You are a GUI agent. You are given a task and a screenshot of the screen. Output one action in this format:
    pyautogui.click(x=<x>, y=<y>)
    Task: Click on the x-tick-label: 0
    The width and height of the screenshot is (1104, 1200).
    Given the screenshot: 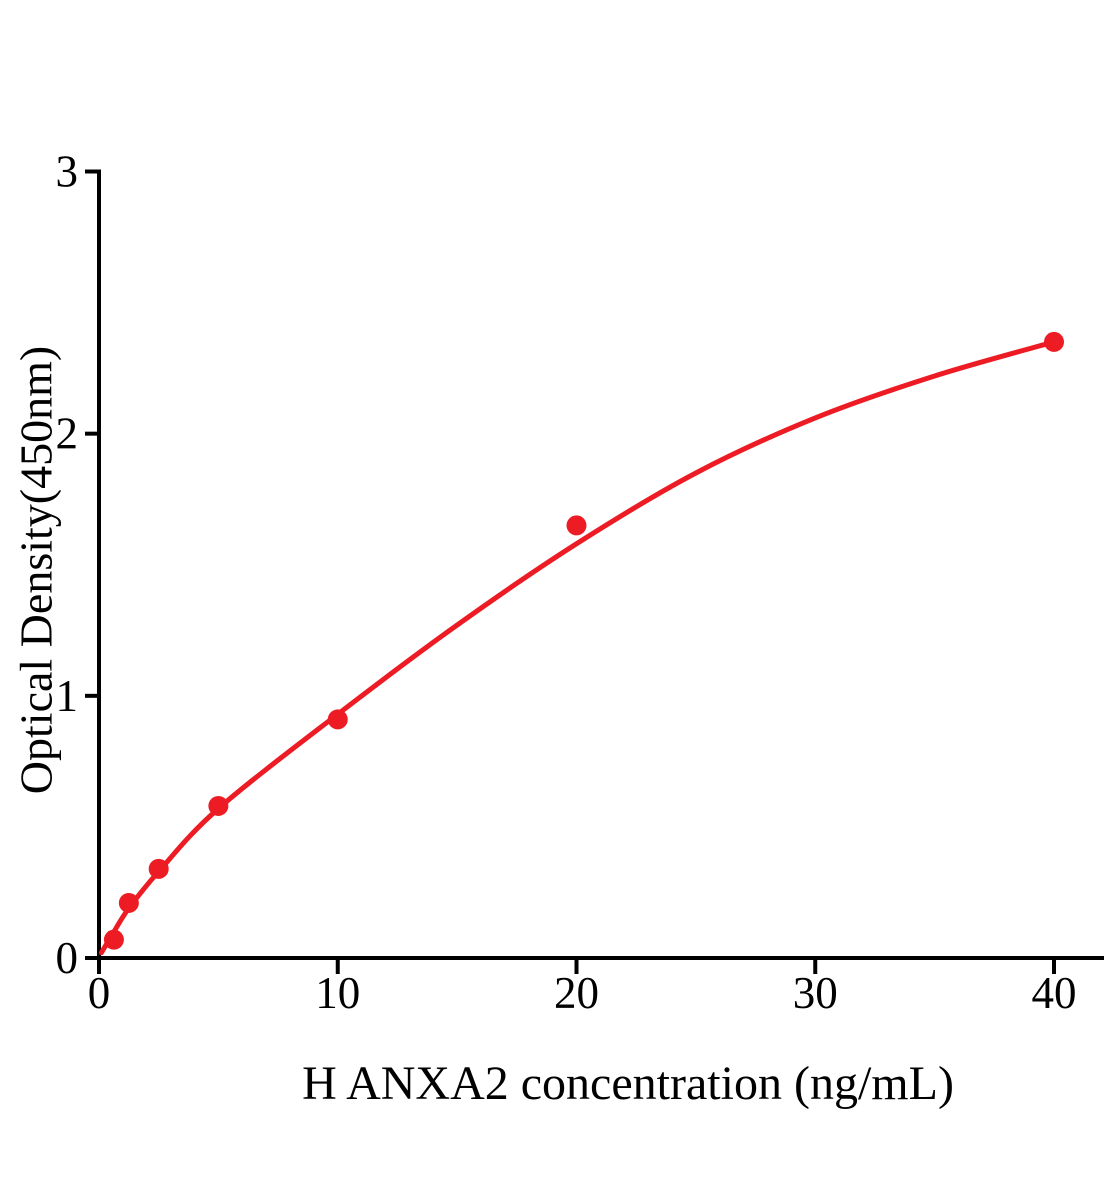 What is the action you would take?
    pyautogui.click(x=99, y=993)
    